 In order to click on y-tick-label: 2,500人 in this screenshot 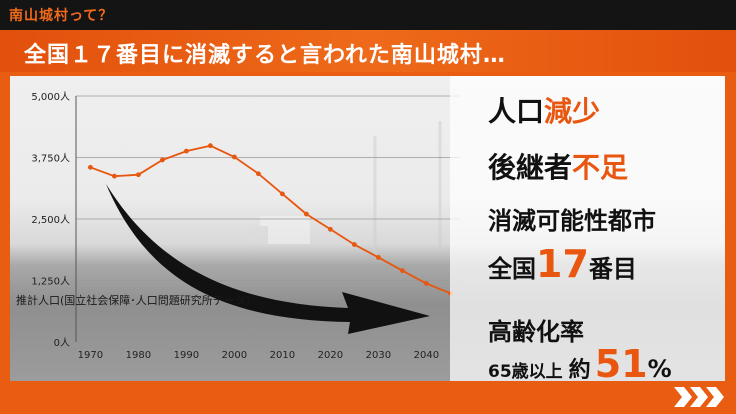, I will do `click(50, 220)`.